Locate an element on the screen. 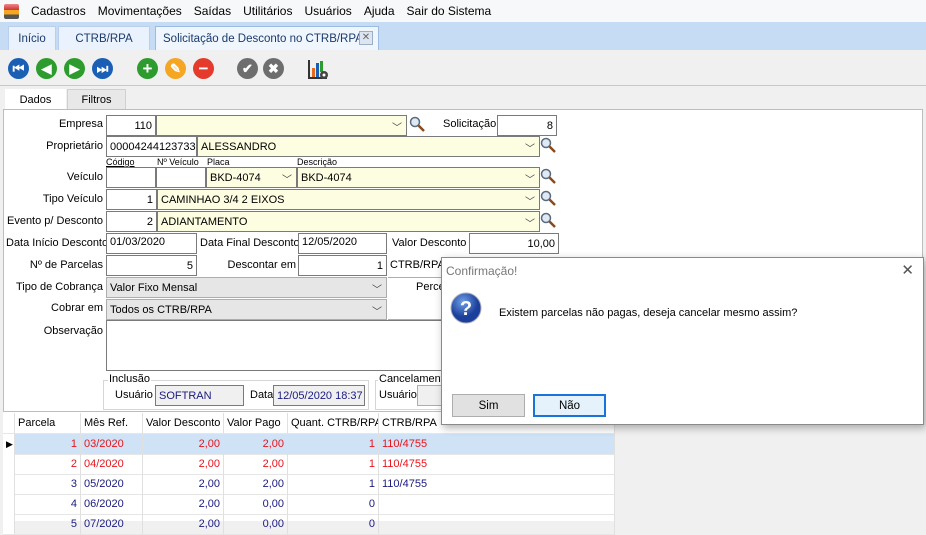  empresa-select: ﹀ is located at coordinates (281, 125).